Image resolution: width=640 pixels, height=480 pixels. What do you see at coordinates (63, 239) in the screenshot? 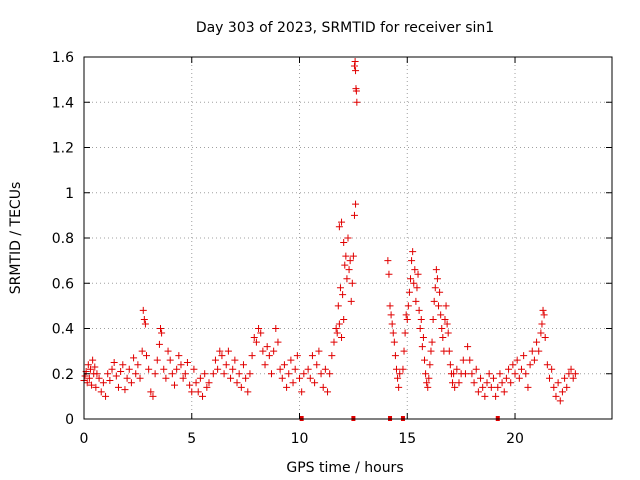
I see `y-tick-label: 0.8` at bounding box center [63, 239].